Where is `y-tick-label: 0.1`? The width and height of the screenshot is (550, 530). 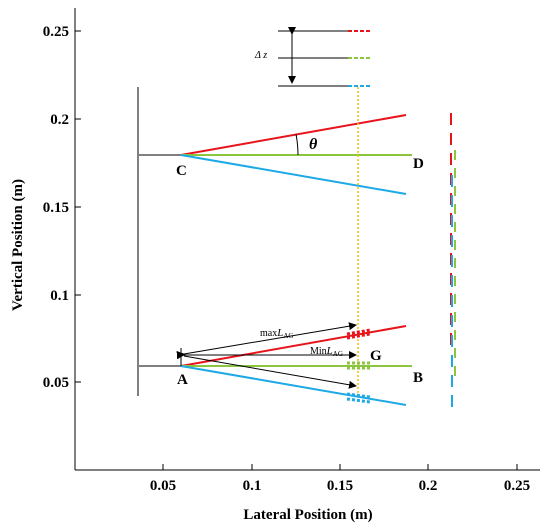 y-tick-label: 0.1 is located at coordinates (59, 296).